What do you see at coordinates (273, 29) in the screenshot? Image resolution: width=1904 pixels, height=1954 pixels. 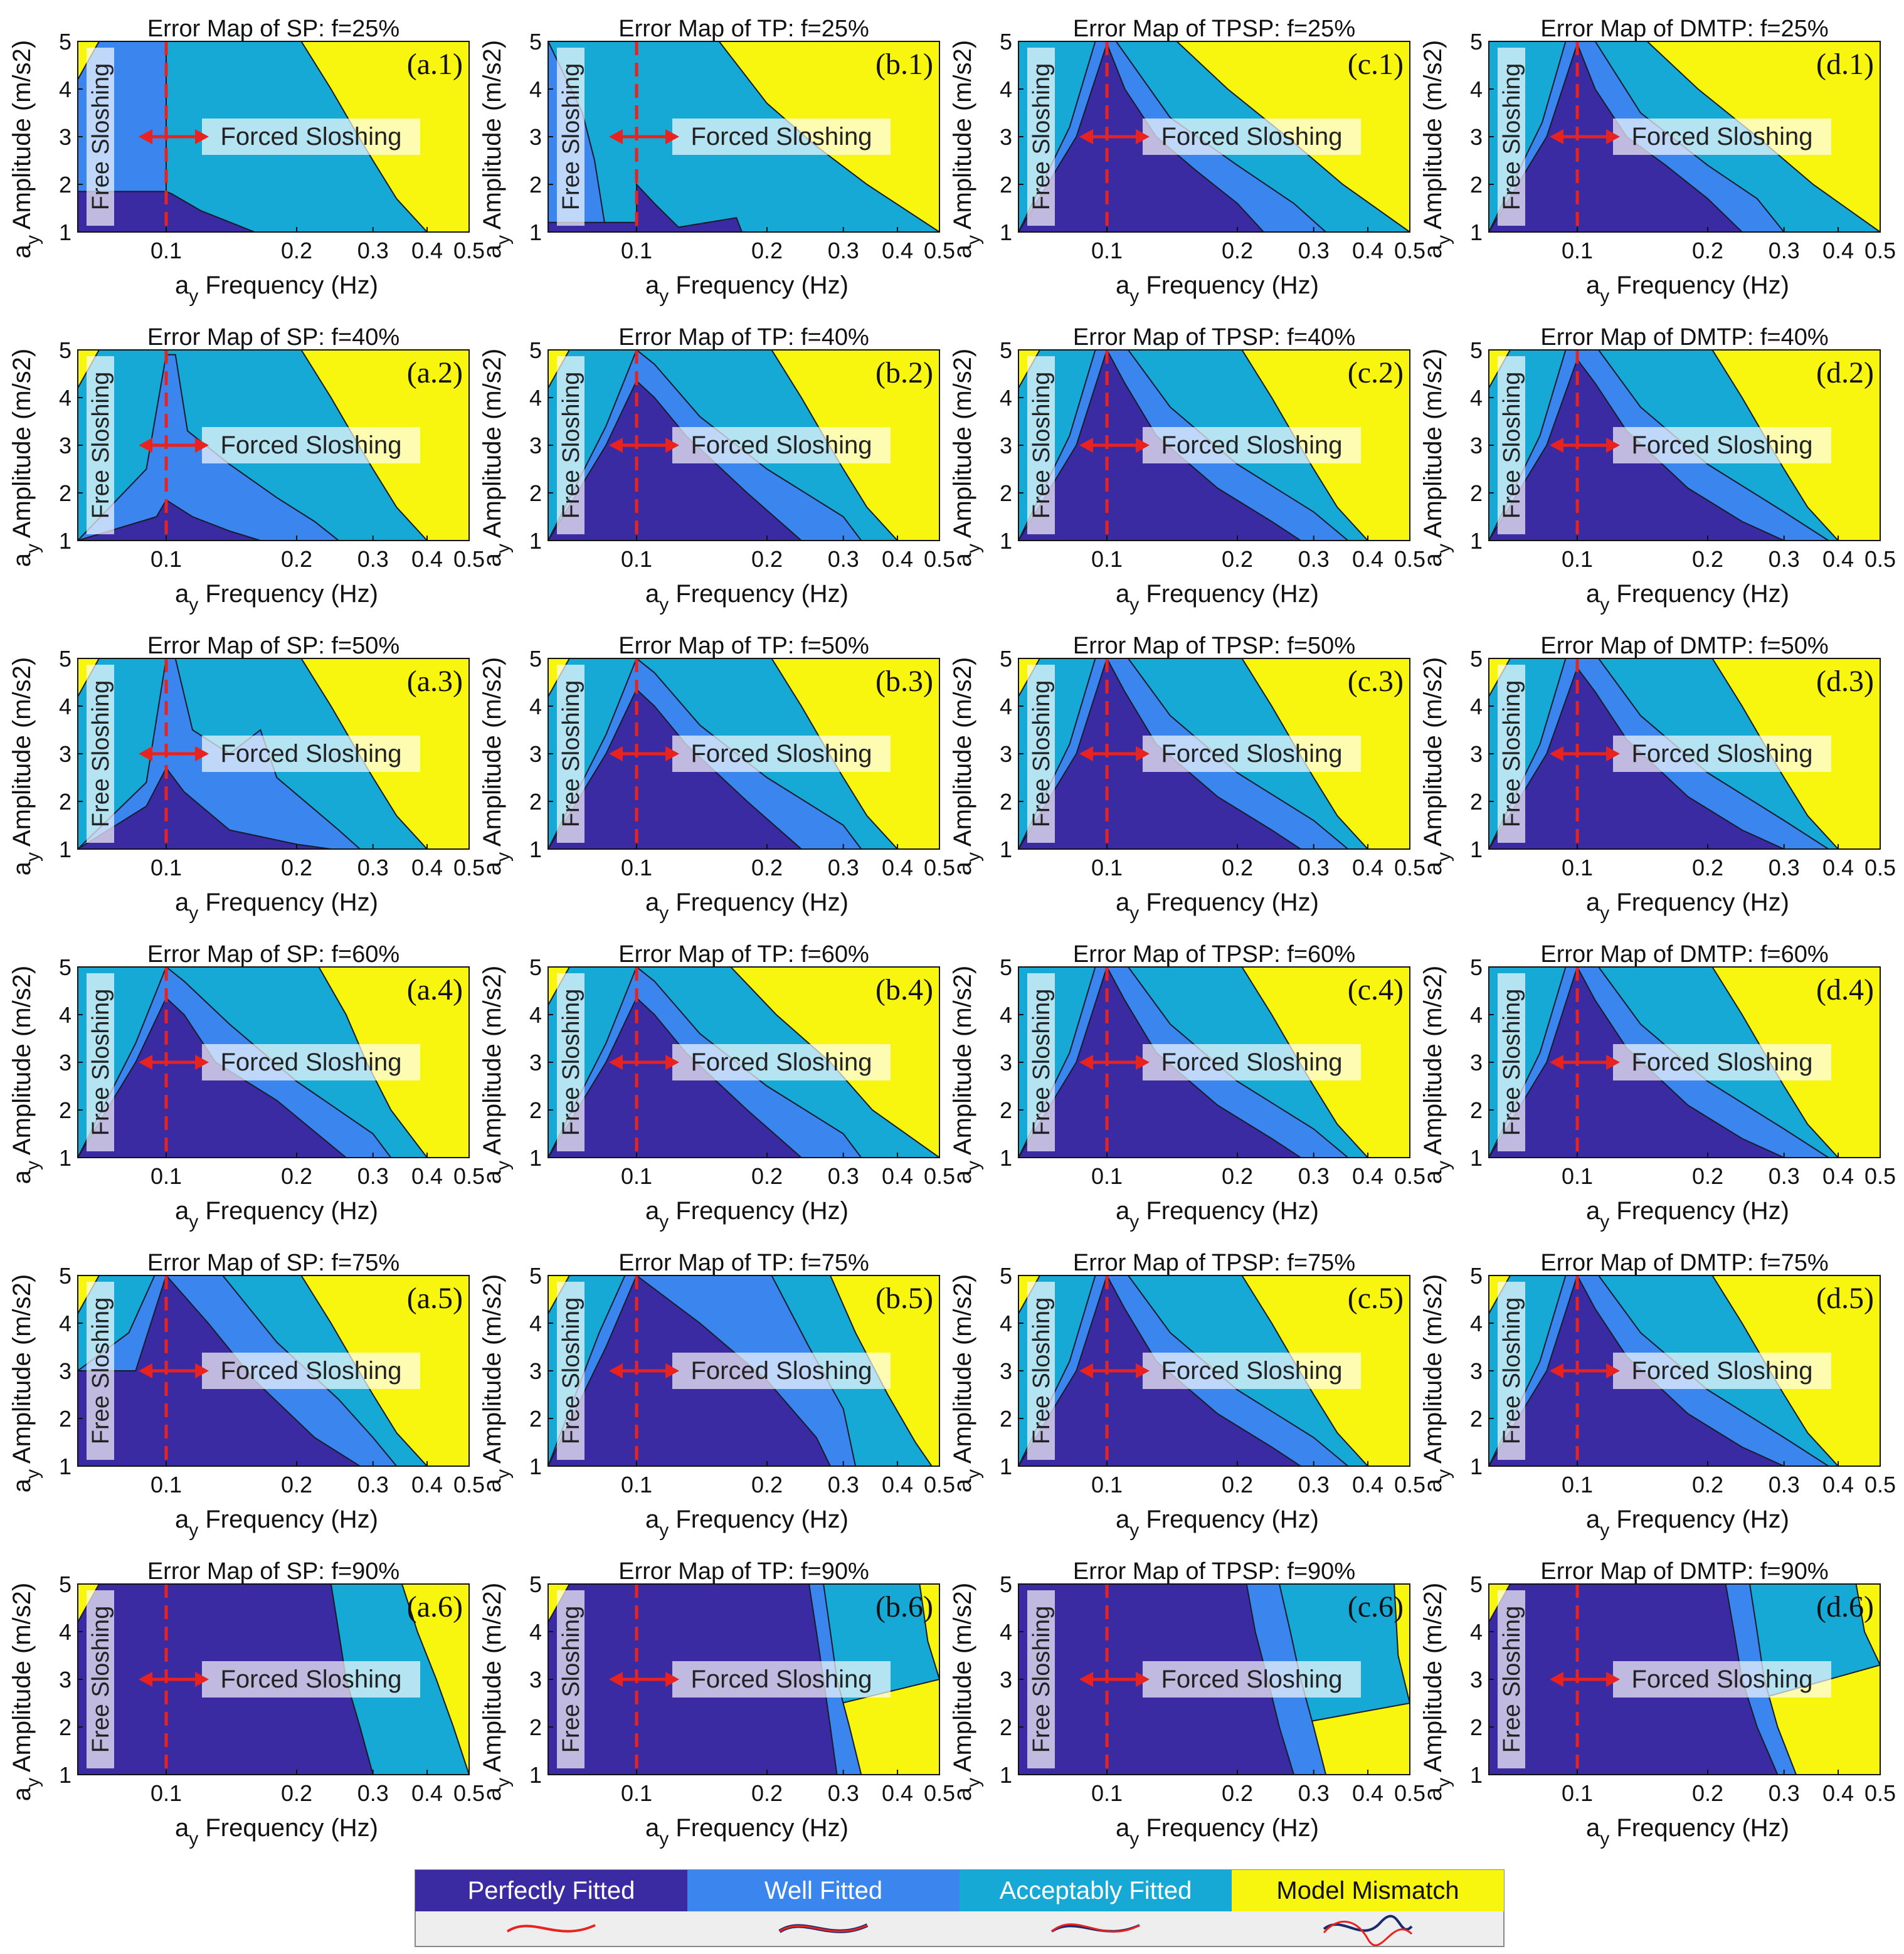 I see `panel-title: Error Map of SP: f=25%` at bounding box center [273, 29].